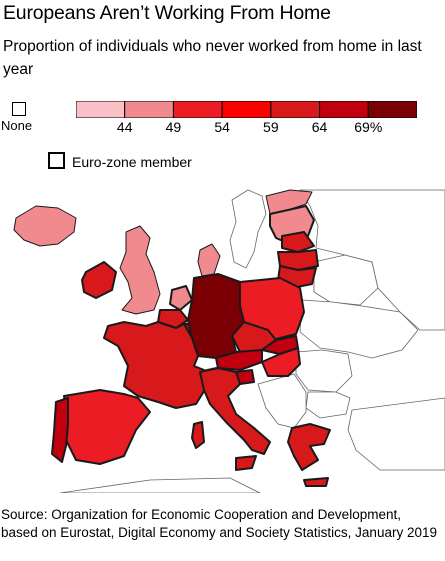 This screenshot has width=445, height=561. I want to click on chart-title: Europeans Aren’t Working From Home, so click(167, 13).